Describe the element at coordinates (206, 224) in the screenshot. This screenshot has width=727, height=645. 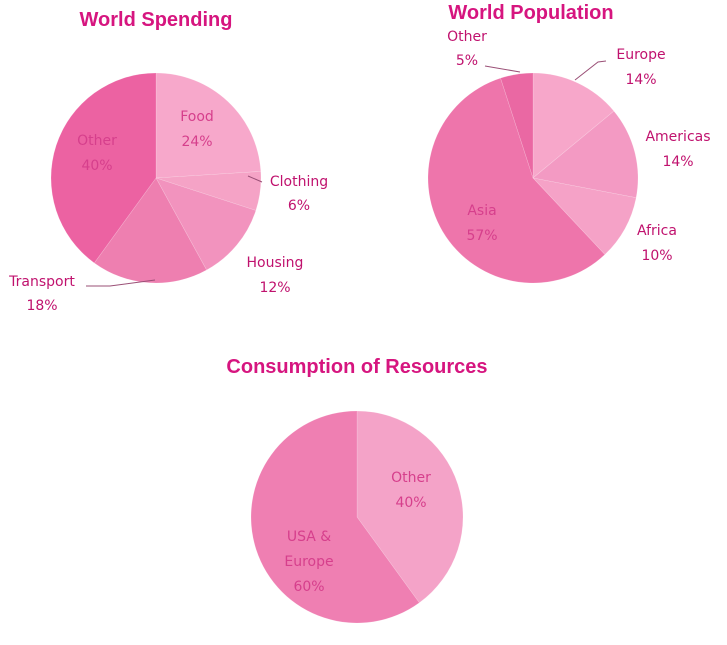
I see `pie-slice-world-spending-housing` at that location.